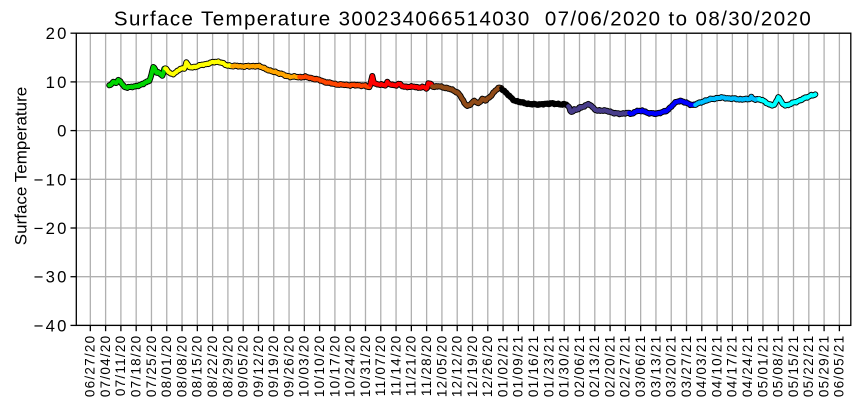 The image size is (860, 408). Describe the element at coordinates (197, 366) in the screenshot. I see `svg-text: 08/15/20` at that location.